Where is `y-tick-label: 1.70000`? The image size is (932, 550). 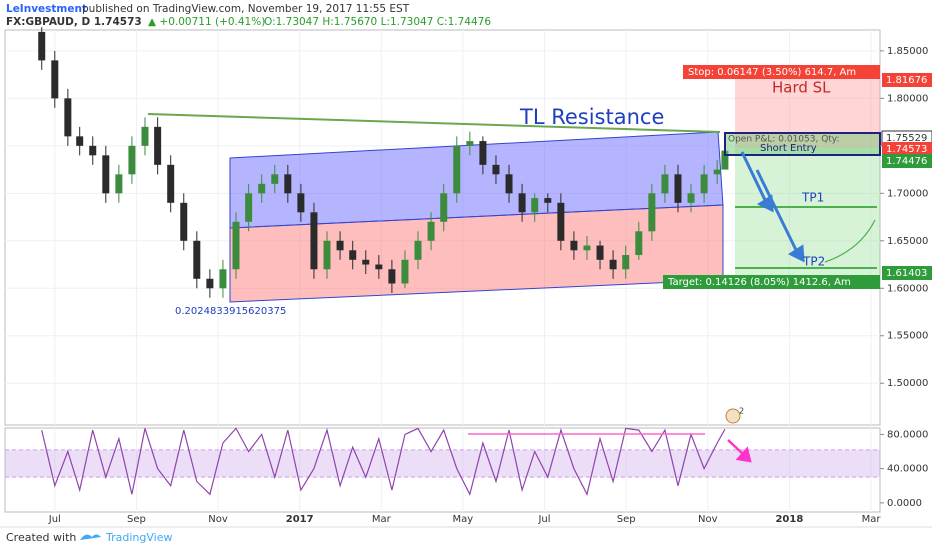
y-tick-label: 1.70000 is located at coordinates (907, 193).